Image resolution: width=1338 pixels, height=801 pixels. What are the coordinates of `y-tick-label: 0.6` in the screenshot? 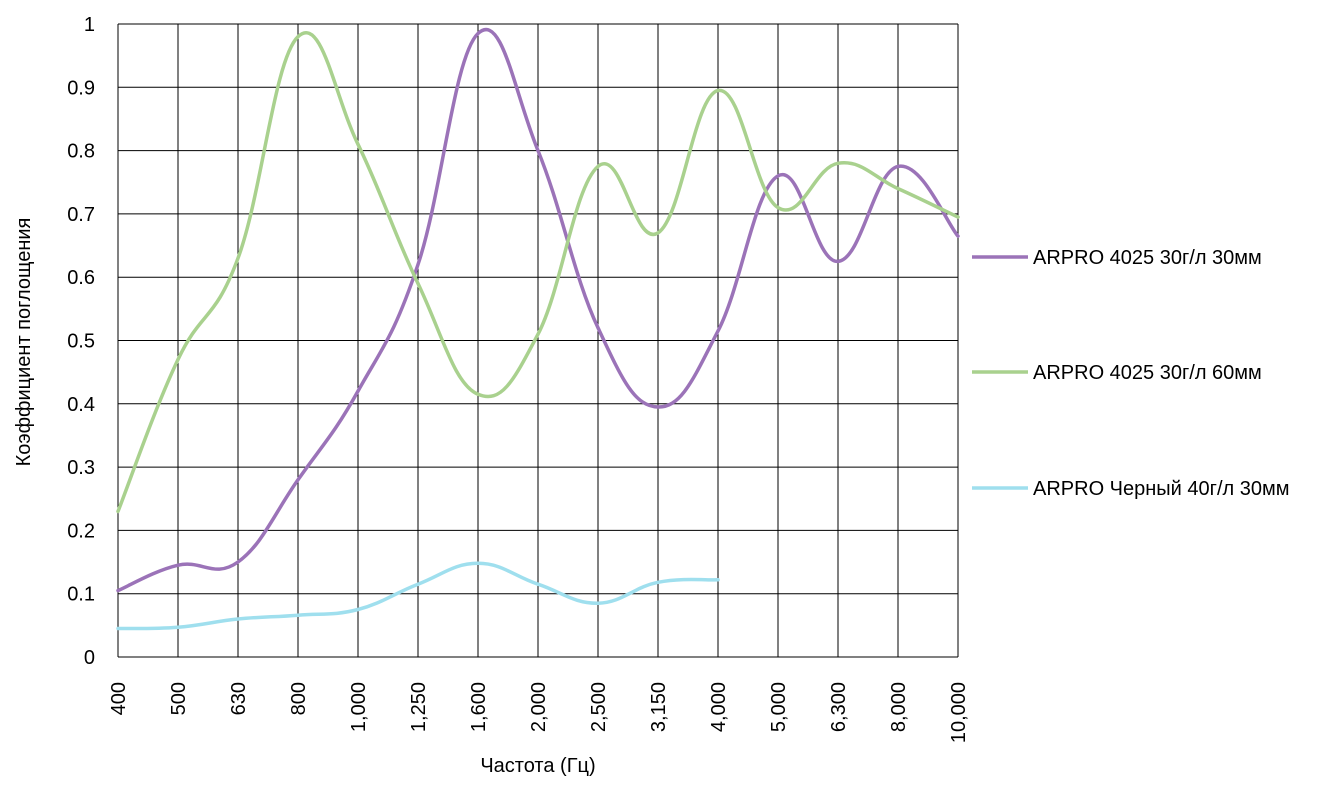 It's located at (81, 278).